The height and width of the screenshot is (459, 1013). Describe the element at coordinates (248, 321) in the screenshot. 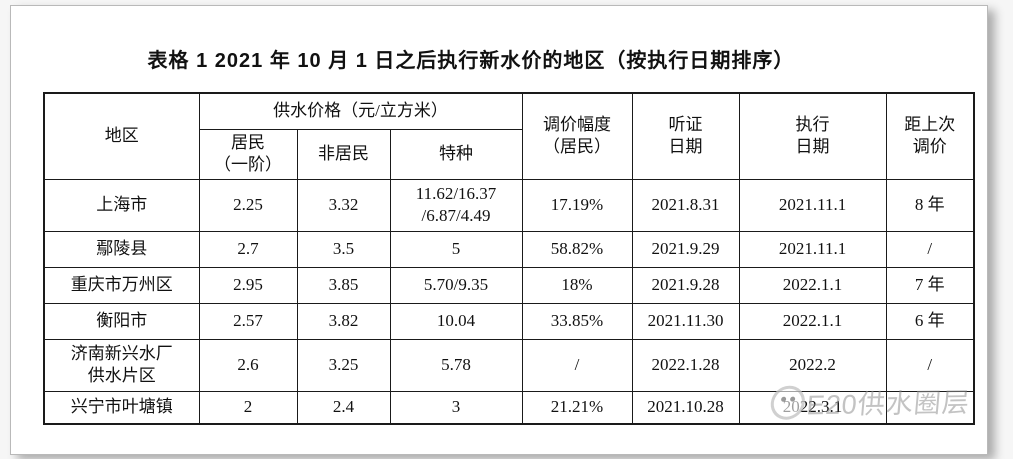

I see `cell-resident: 2.57` at that location.